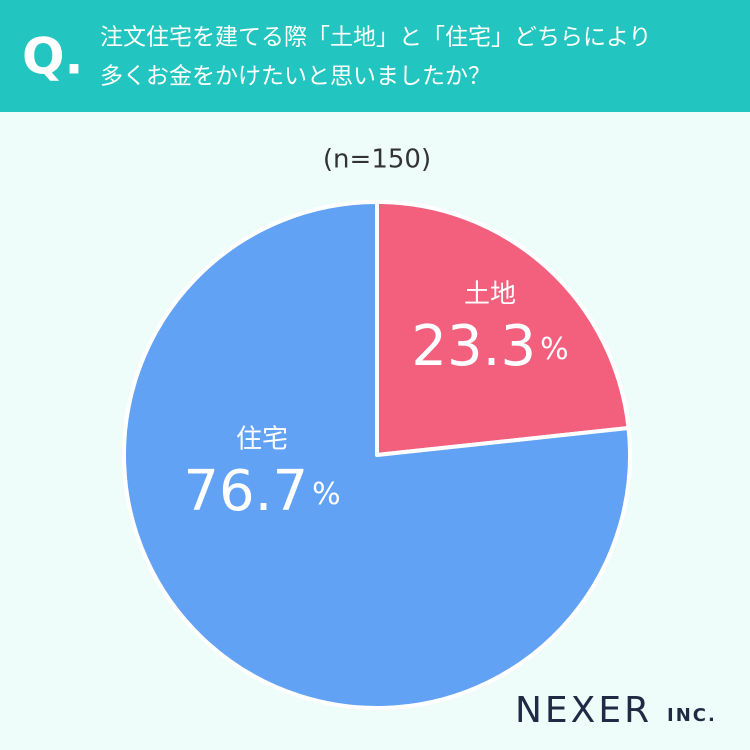 The width and height of the screenshot is (750, 750). I want to click on logo: NEXER, so click(583, 710).